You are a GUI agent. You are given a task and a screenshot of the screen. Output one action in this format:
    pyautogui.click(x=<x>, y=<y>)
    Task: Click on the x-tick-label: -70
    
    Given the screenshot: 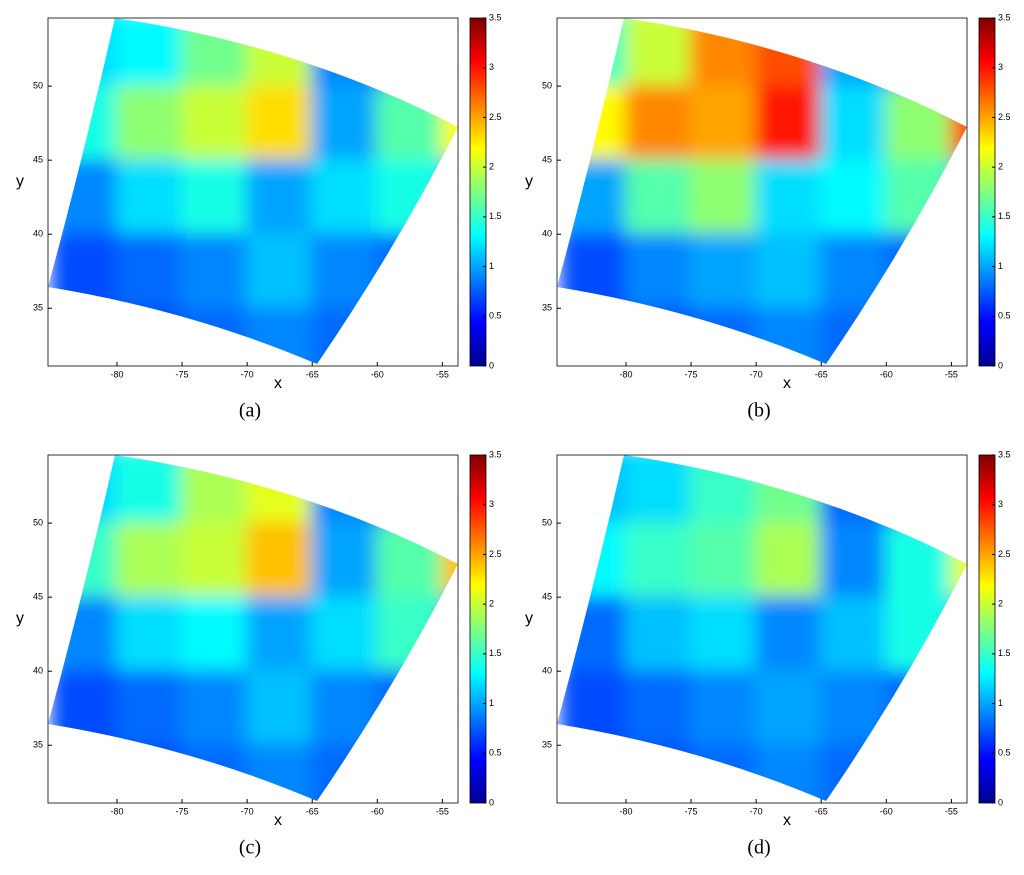 What is the action you would take?
    pyautogui.click(x=247, y=374)
    